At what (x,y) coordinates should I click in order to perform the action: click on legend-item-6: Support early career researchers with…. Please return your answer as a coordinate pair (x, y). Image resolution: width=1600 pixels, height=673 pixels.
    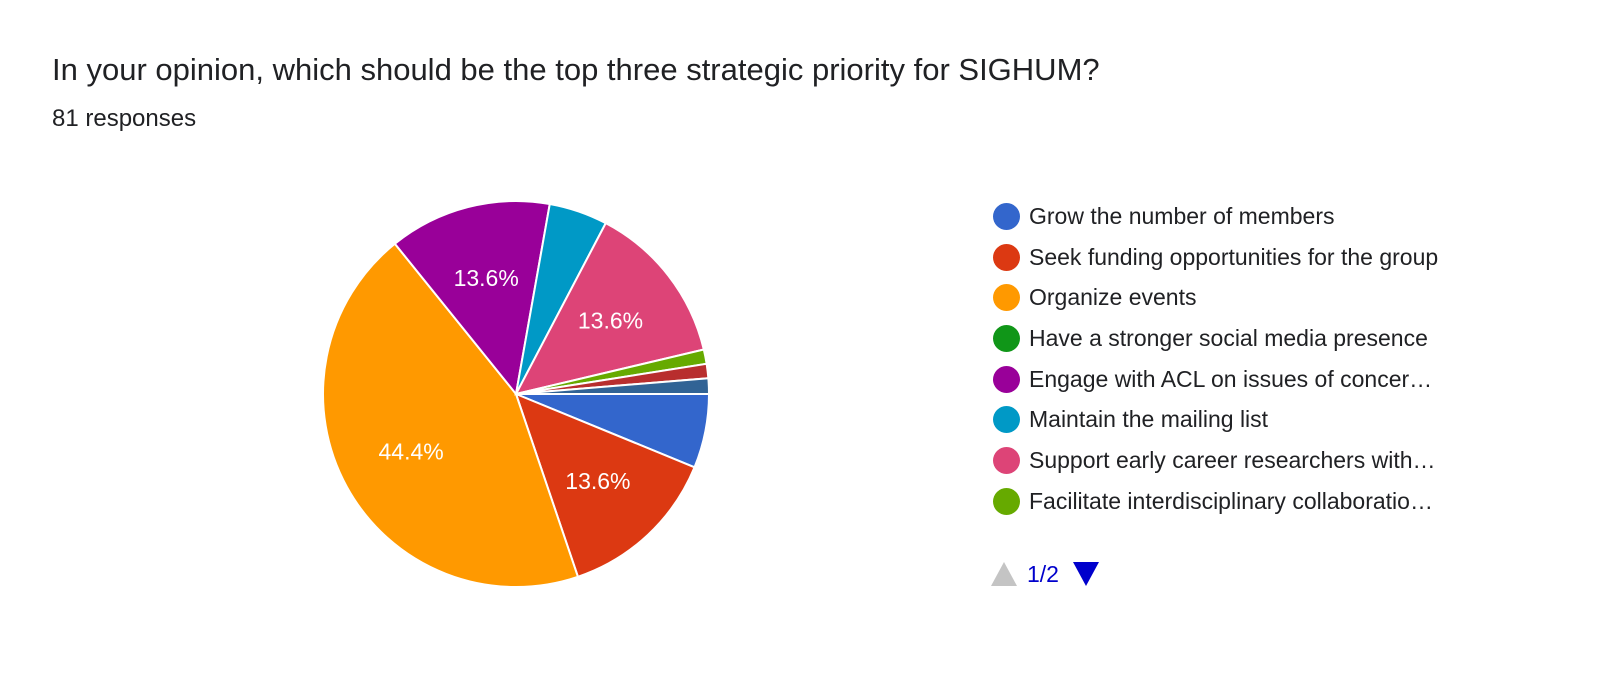
    Looking at the image, I should click on (1215, 460).